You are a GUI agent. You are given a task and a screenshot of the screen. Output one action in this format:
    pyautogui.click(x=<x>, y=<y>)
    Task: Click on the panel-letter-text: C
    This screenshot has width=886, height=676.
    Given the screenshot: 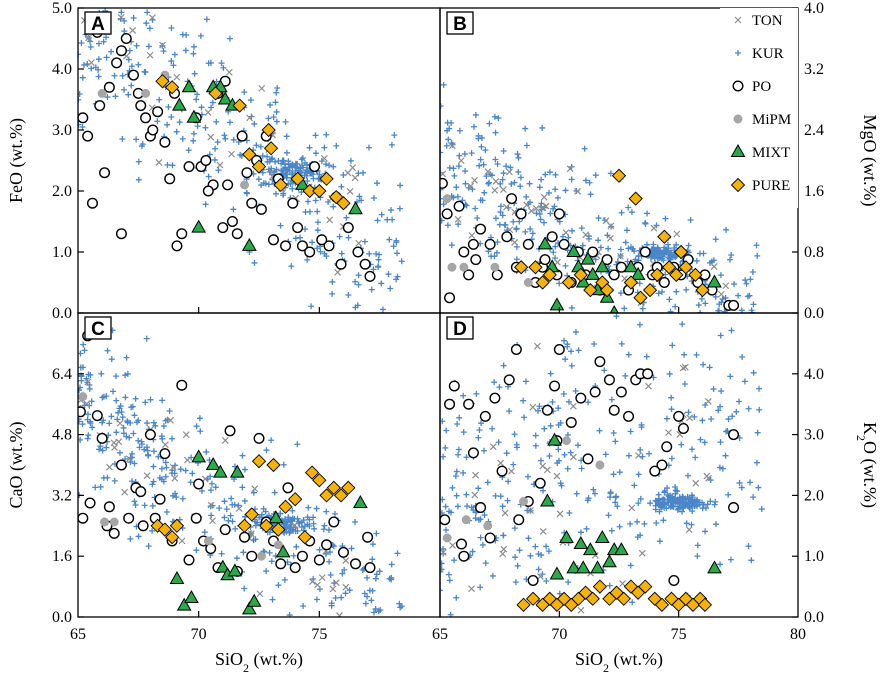 What is the action you would take?
    pyautogui.click(x=98, y=329)
    